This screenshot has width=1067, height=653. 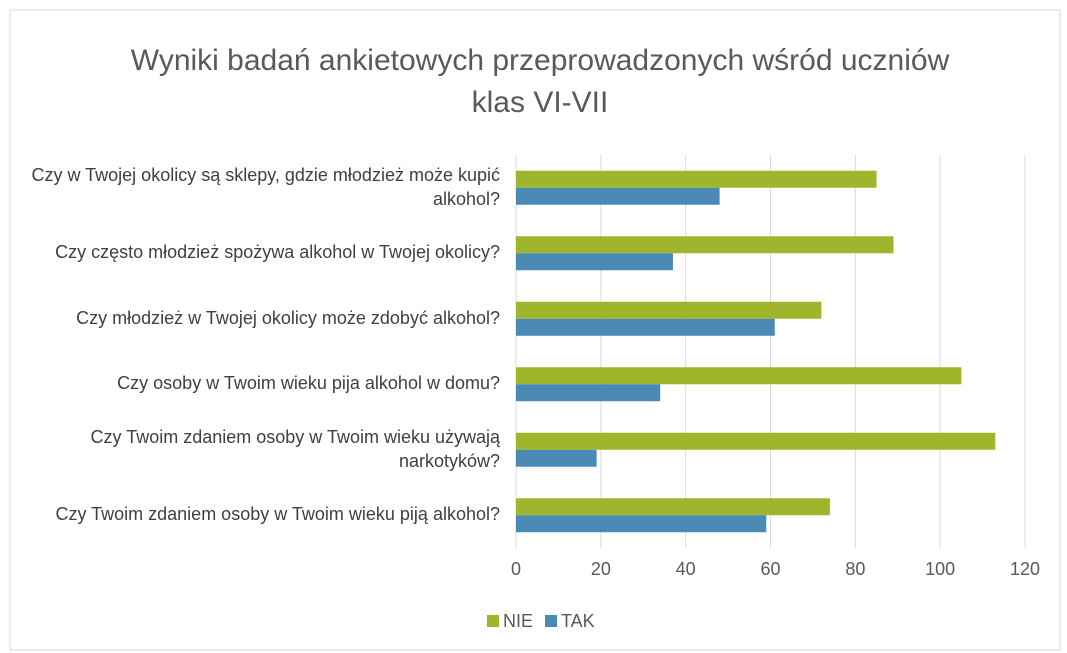 I want to click on x-tick-label: 100, so click(x=940, y=569).